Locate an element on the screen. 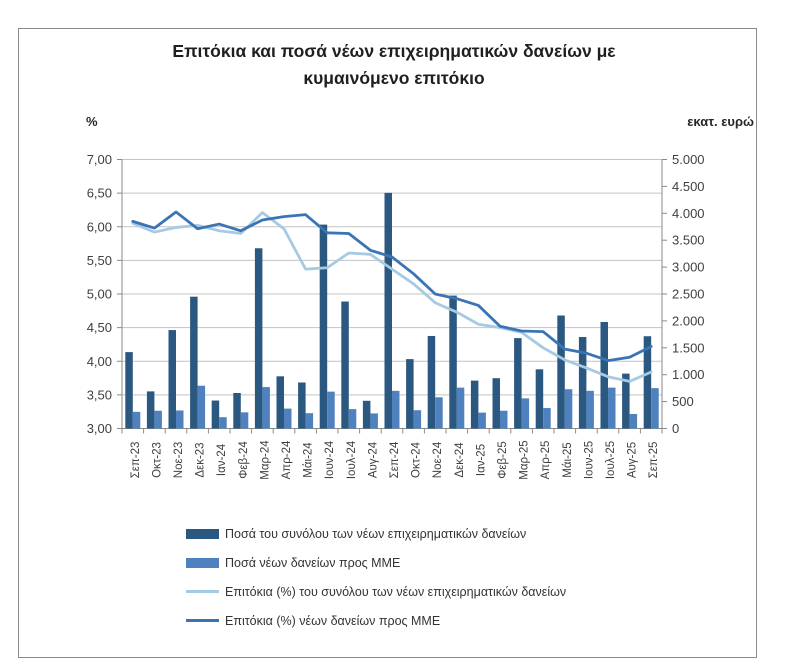  left-axis-tick-label: 6,50 is located at coordinates (99, 193).